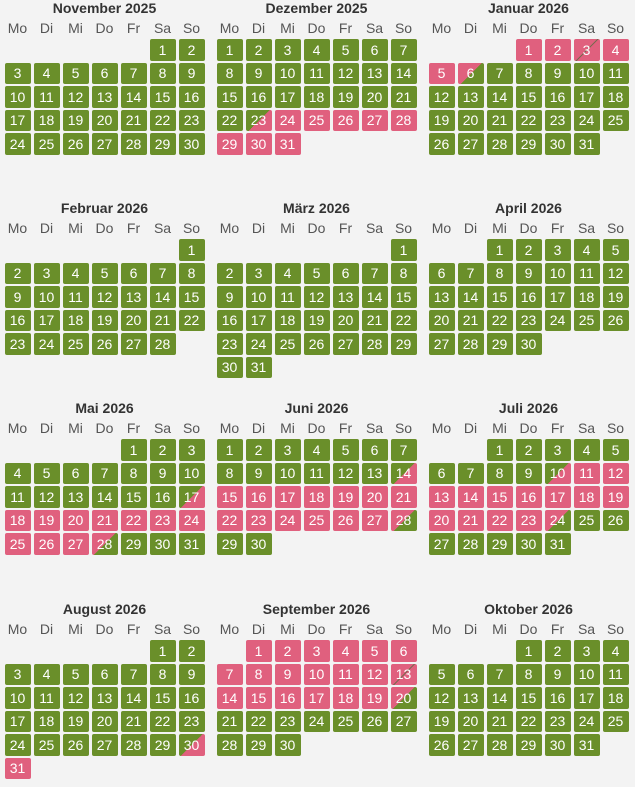  What do you see at coordinates (258, 698) in the screenshot?
I see `day-cell-booked: 15` at bounding box center [258, 698].